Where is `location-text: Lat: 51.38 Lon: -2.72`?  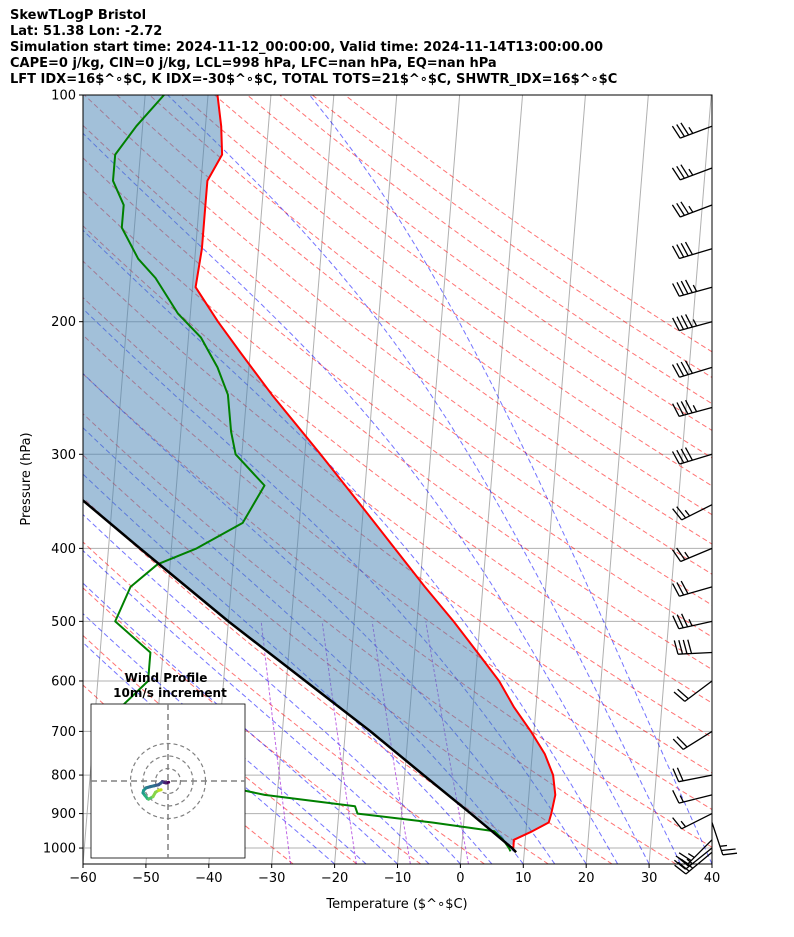 location-text: Lat: 51.38 Lon: -2.72 is located at coordinates (86, 31).